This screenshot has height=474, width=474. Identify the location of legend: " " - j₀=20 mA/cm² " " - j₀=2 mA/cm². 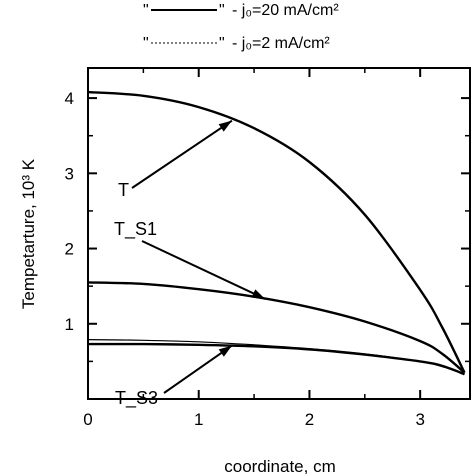
(241, 27).